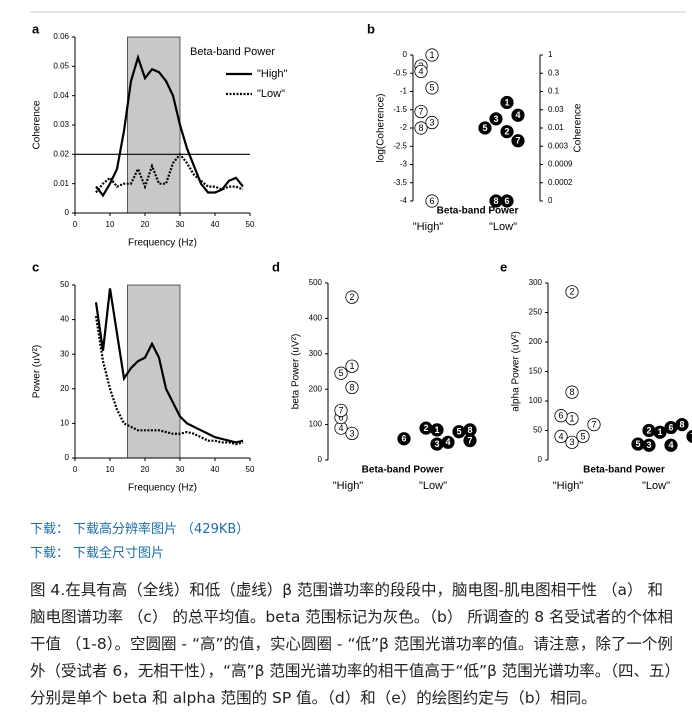 The width and height of the screenshot is (692, 716). Describe the element at coordinates (61, 183) in the screenshot. I see `y-tick-label: 0.01` at that location.